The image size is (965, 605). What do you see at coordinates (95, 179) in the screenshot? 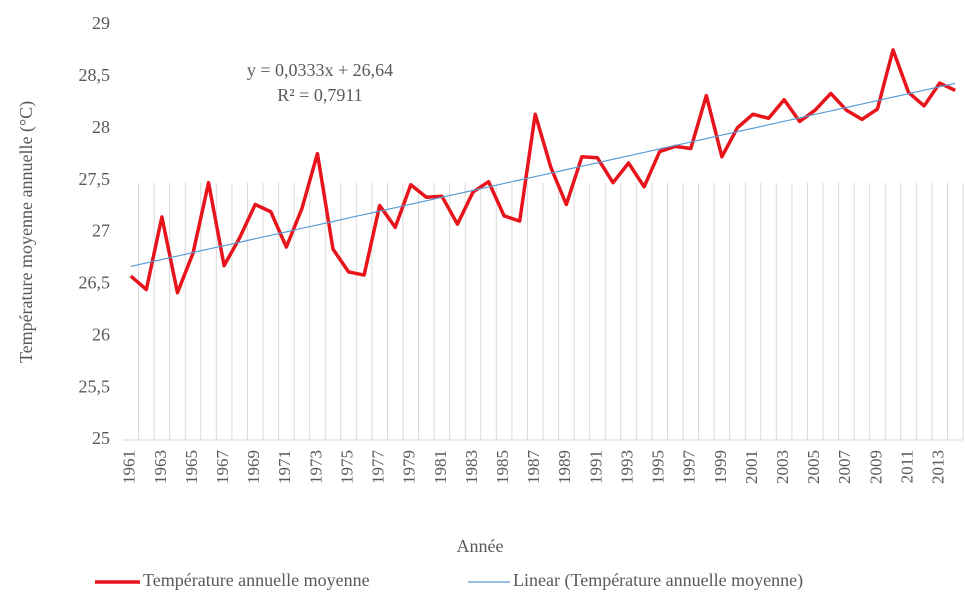
I see `y-tick-label: 27,5` at bounding box center [95, 179].